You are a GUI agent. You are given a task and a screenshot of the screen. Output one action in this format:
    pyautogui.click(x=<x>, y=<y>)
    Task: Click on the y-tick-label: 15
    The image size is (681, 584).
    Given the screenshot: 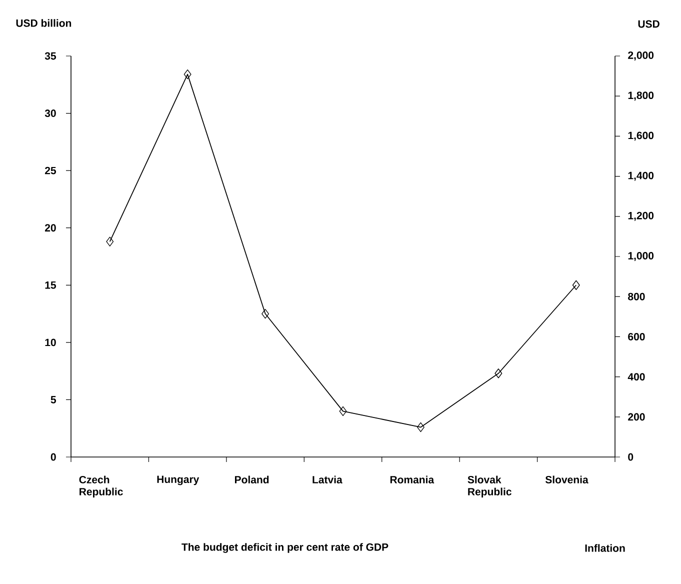 What is the action you would take?
    pyautogui.click(x=50, y=285)
    